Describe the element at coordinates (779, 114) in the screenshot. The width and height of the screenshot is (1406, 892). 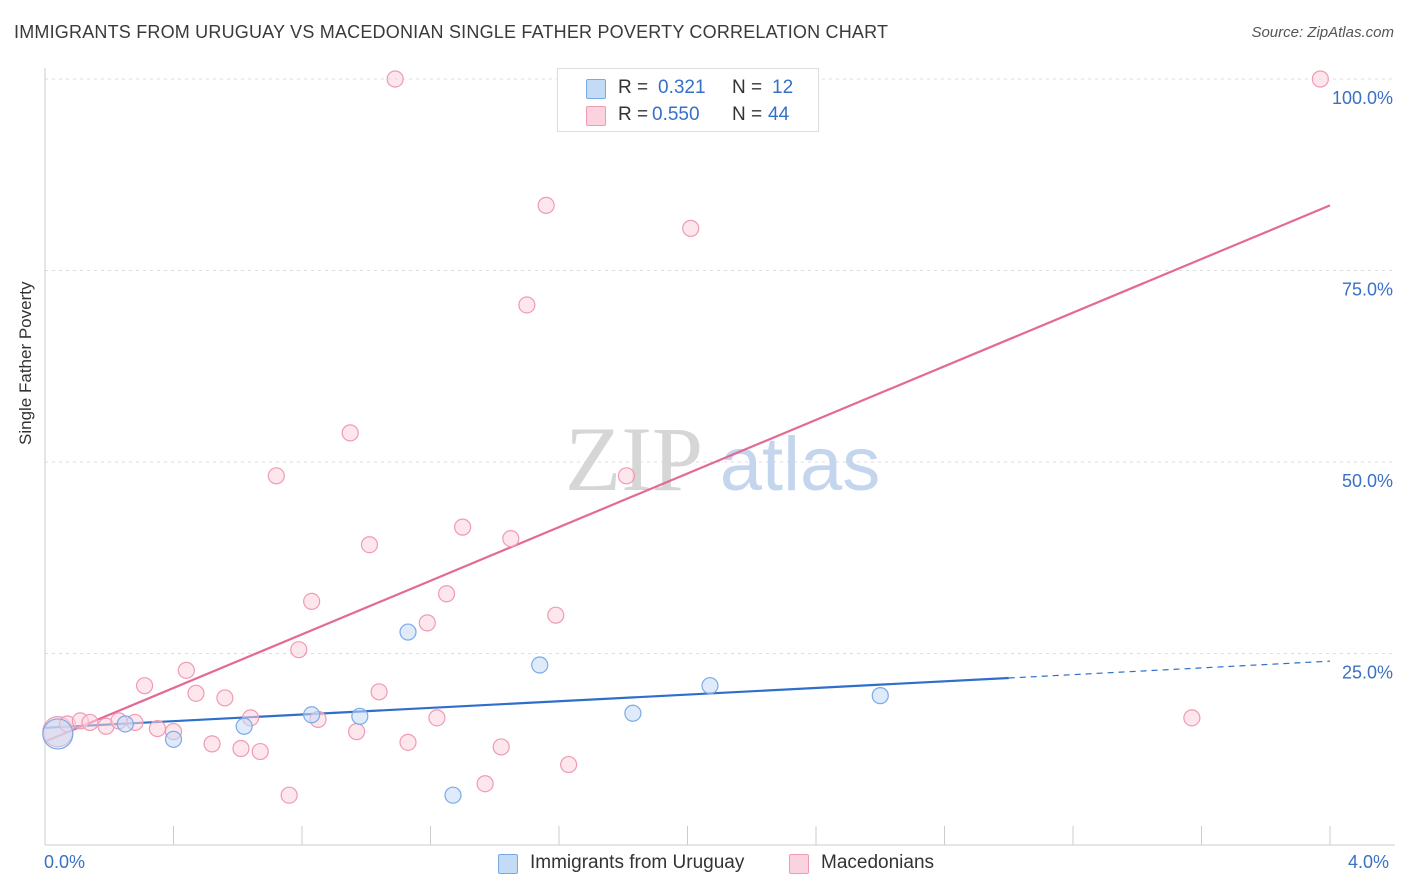
I see `legend-n-value: 44` at that location.